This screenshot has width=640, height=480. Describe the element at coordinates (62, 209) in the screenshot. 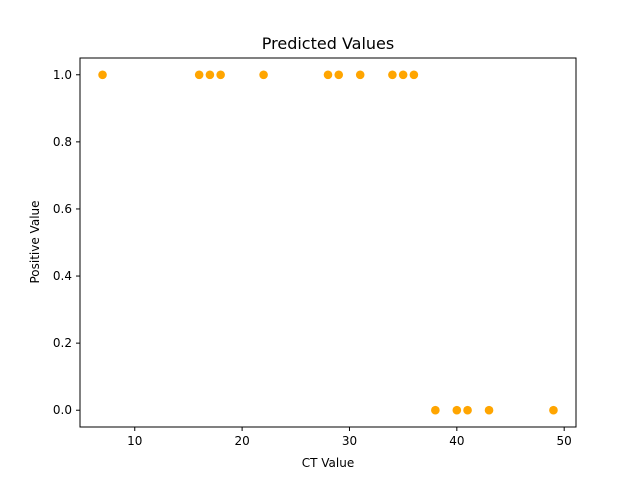

I see `y-tick-label-3: 0.6` at that location.